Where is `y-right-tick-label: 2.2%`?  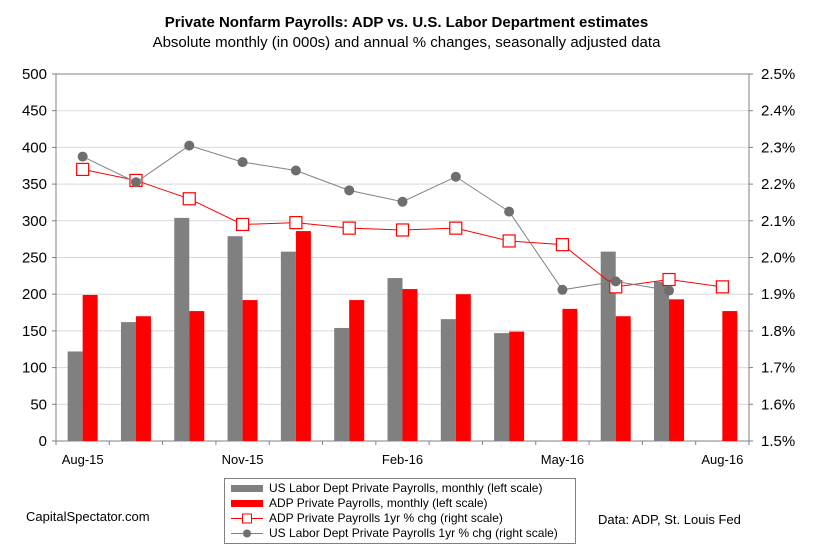
y-right-tick-label: 2.2% is located at coordinates (778, 184).